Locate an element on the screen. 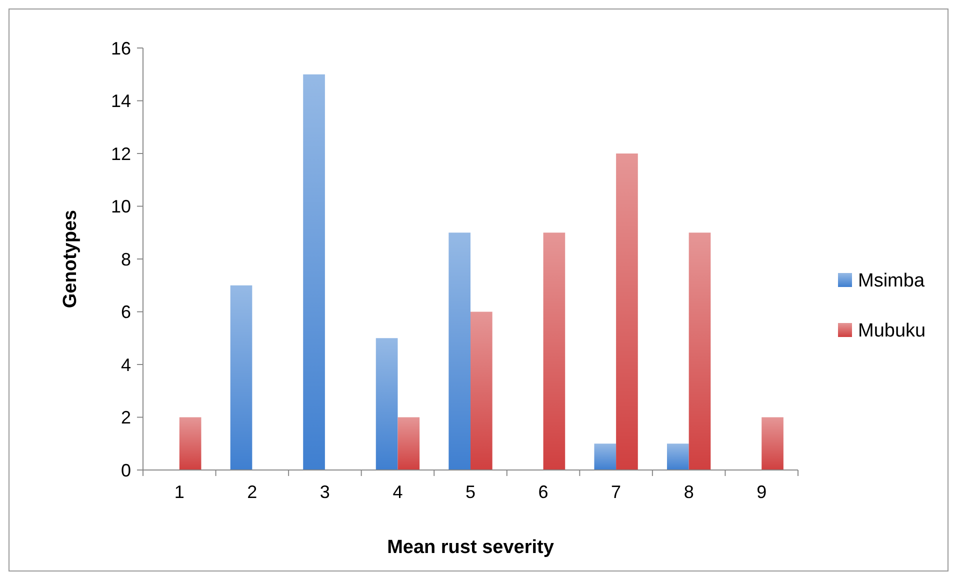 This screenshot has height=580, width=957. x-tick-label: 8 is located at coordinates (689, 492).